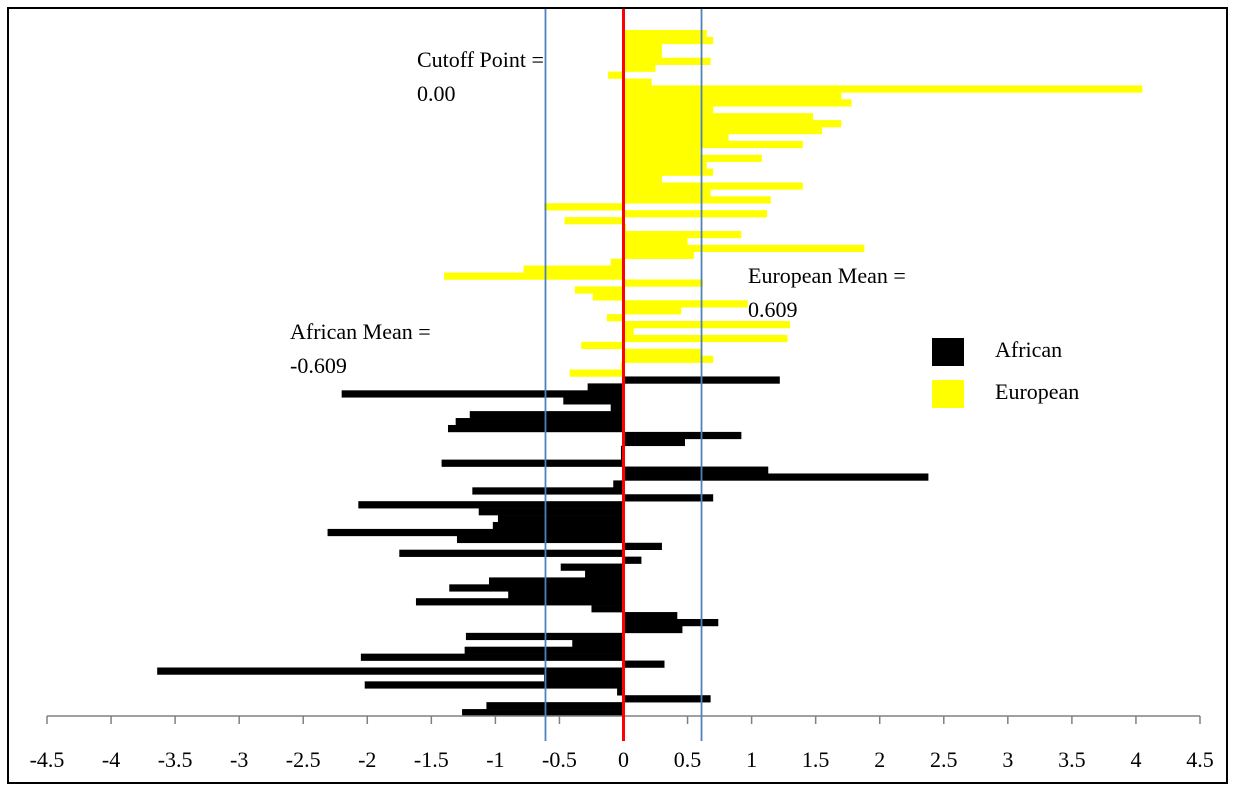  I want to click on annotation: European Mean =, so click(827, 275).